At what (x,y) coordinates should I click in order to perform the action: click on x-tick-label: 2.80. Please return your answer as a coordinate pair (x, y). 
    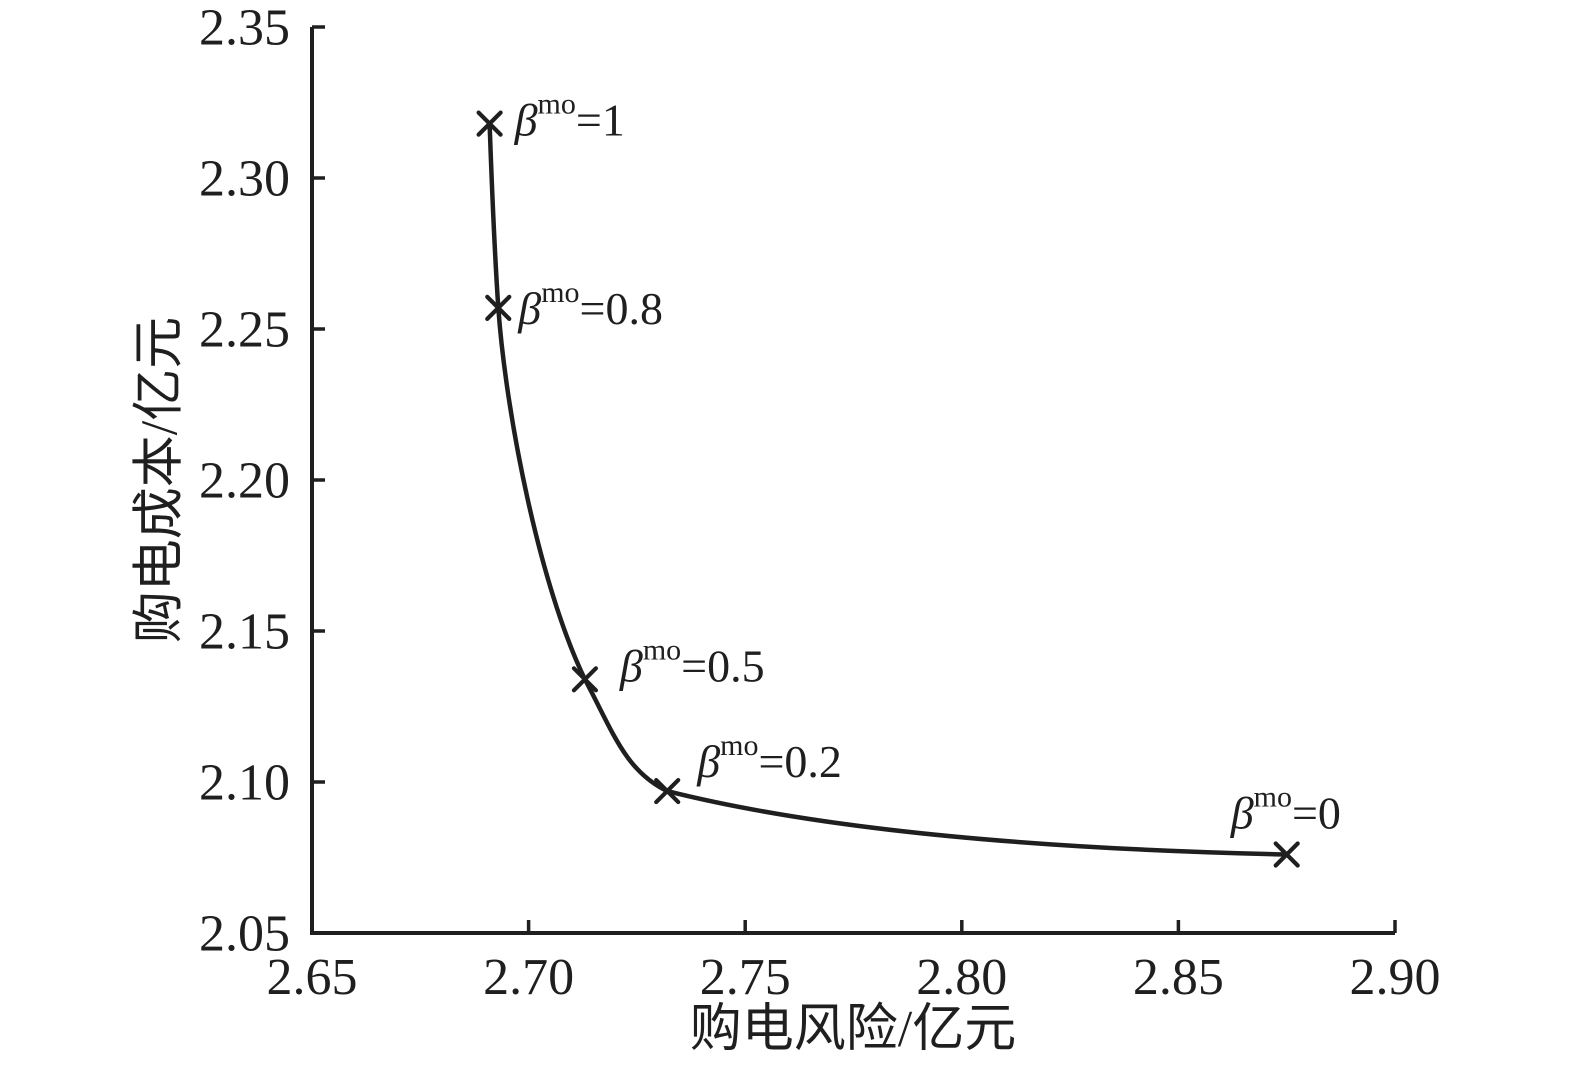
    Looking at the image, I should click on (961, 977).